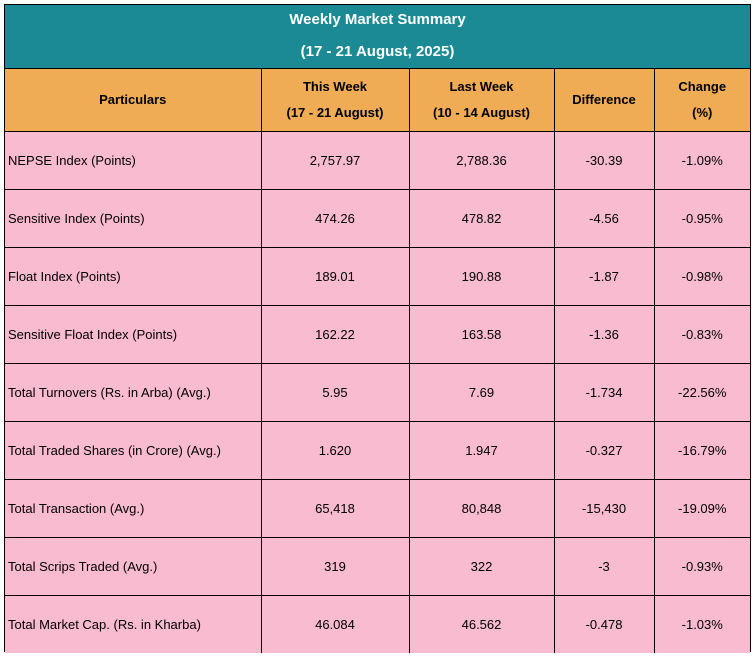 The image size is (754, 657). Describe the element at coordinates (133, 276) in the screenshot. I see `particular-cell: Float Index (Points)` at that location.